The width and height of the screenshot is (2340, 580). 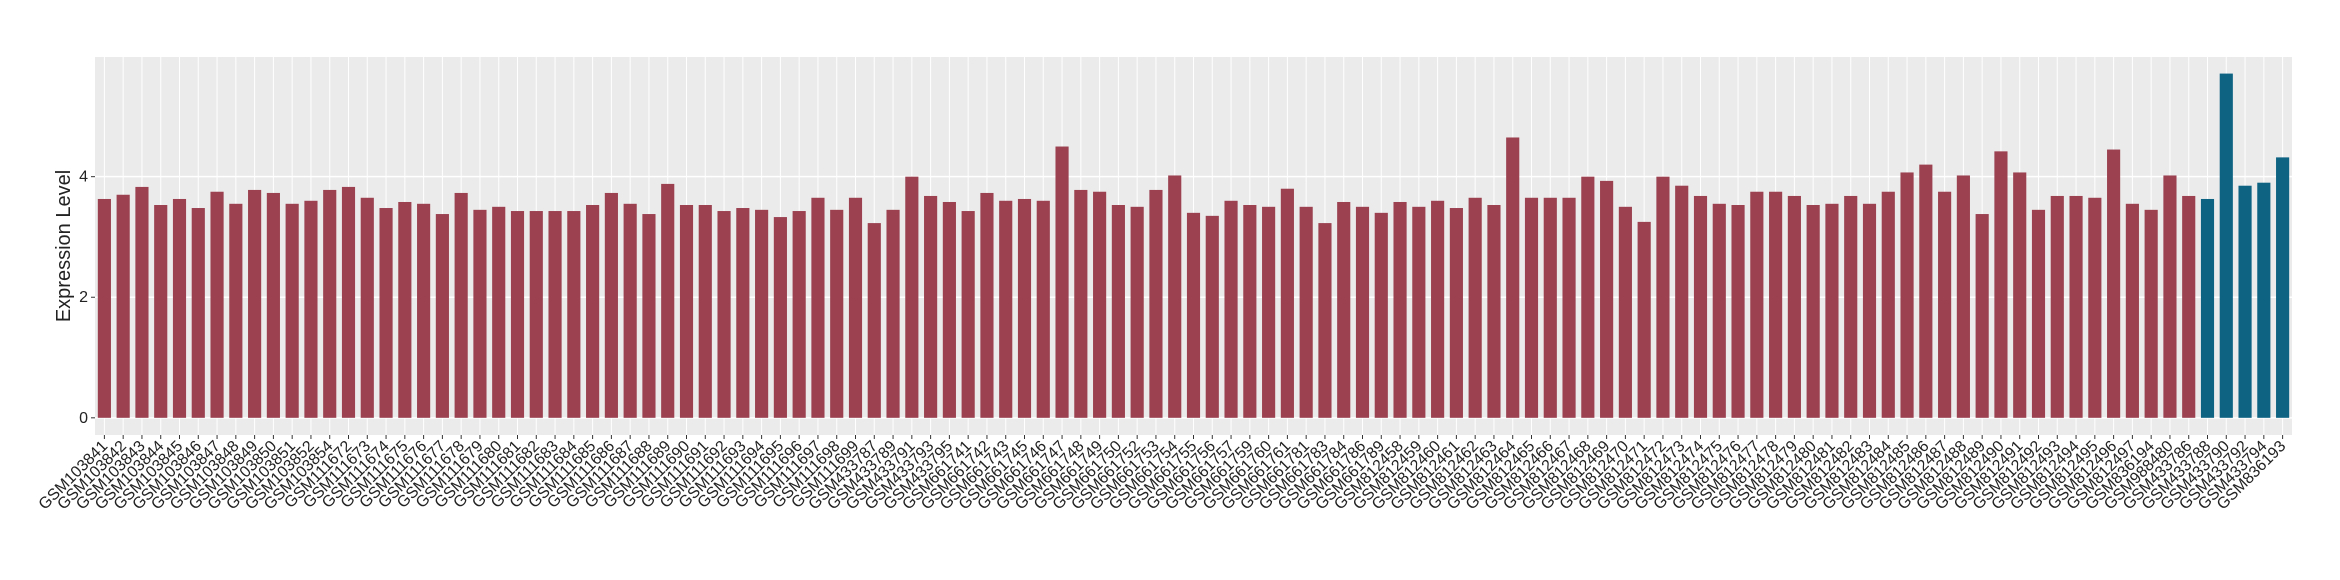 I want to click on y-tick-label: 4, so click(x=83, y=177).